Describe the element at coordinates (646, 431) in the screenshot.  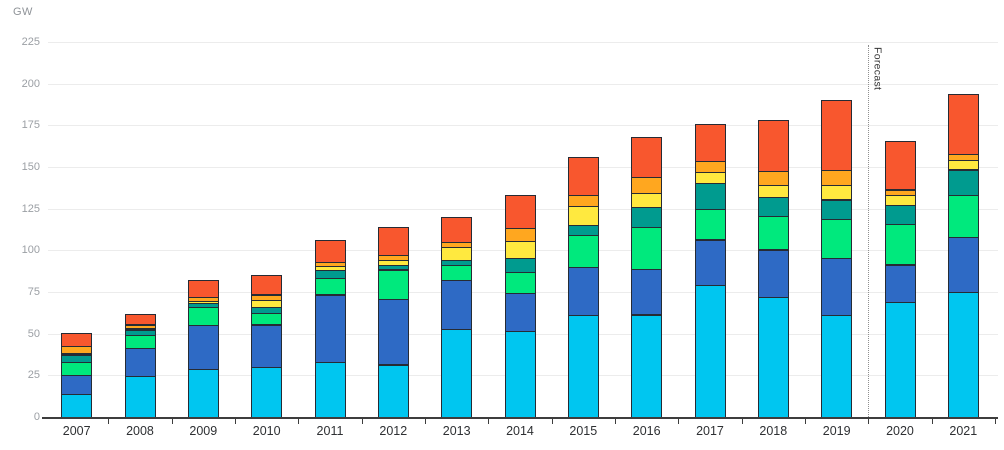
I see `x-tick-label-2016: 2016` at that location.